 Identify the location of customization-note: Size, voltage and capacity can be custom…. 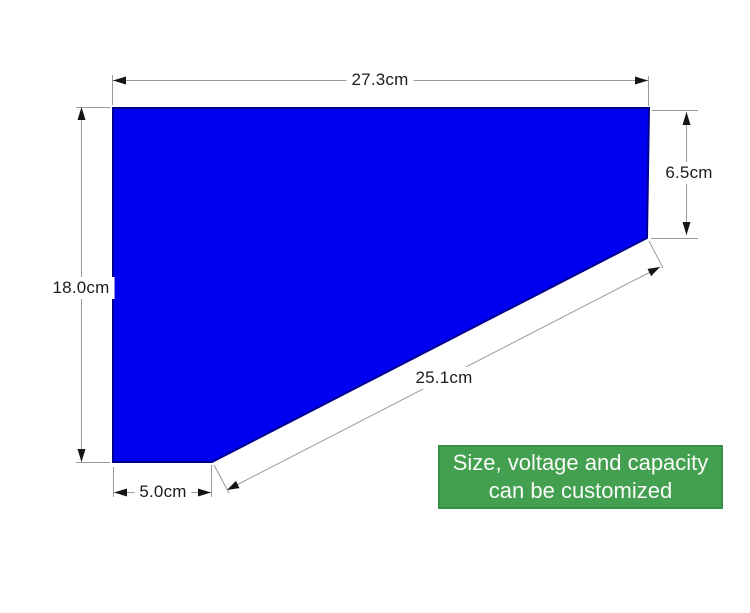
(580, 477).